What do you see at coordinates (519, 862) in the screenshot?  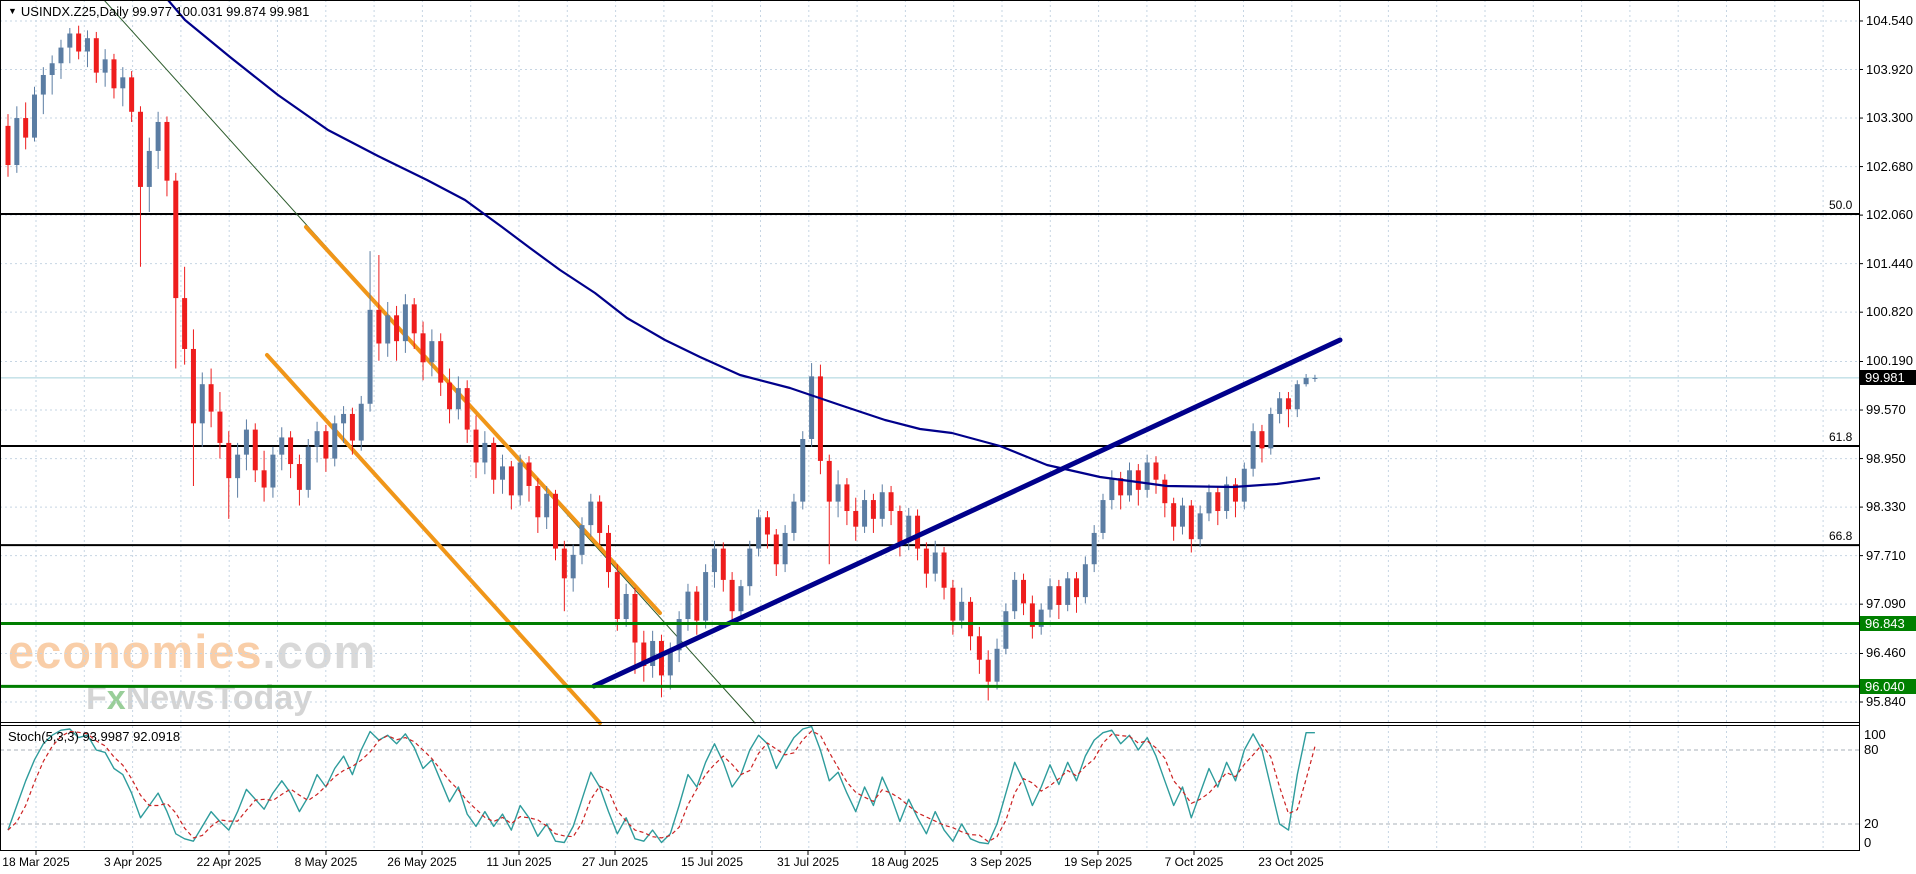 I see `date-tick-label: 11 Jun 2025` at bounding box center [519, 862].